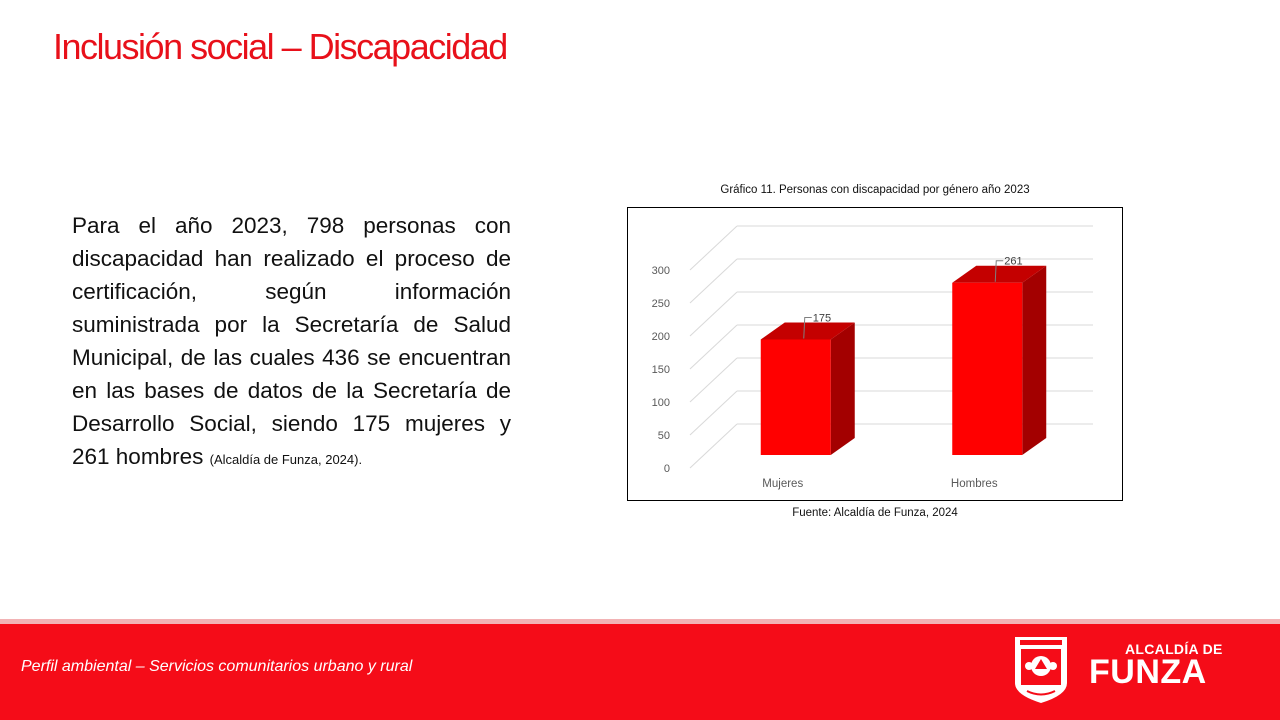 The height and width of the screenshot is (720, 1280). What do you see at coordinates (661, 337) in the screenshot?
I see `y-tick-label-4: 200` at bounding box center [661, 337].